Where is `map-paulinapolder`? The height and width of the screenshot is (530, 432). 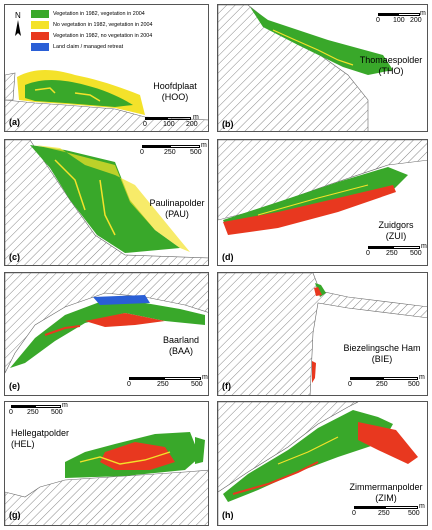
map-paulinapolder is located at coordinates (106, 202).